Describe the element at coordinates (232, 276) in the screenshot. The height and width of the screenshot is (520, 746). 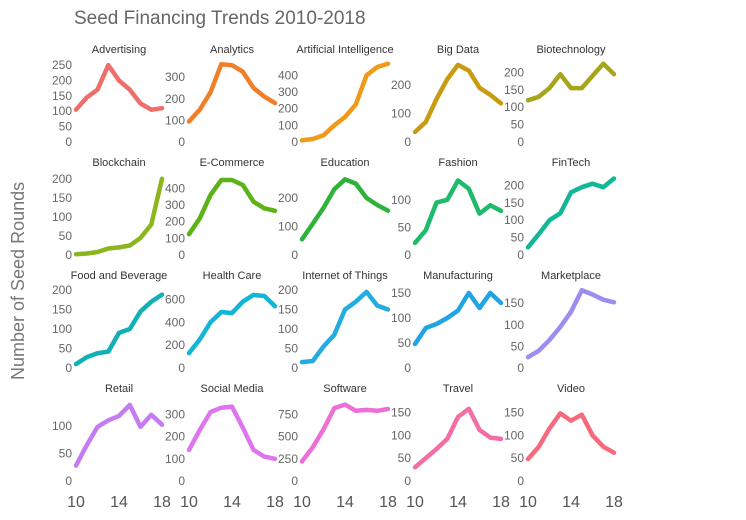
I see `panel-title: Health Care` at that location.